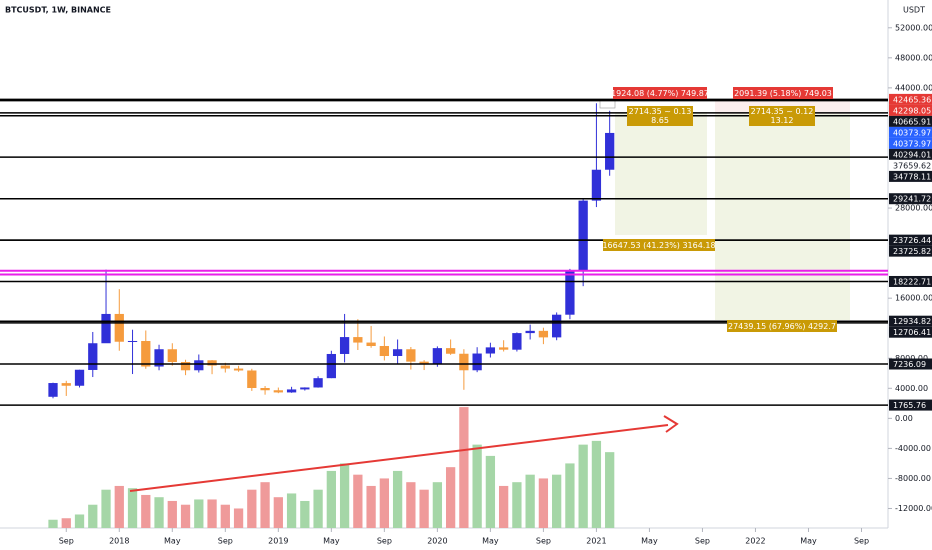 Image resolution: width=932 pixels, height=550 pixels. I want to click on price-marker-label: 42465.36, so click(912, 99).